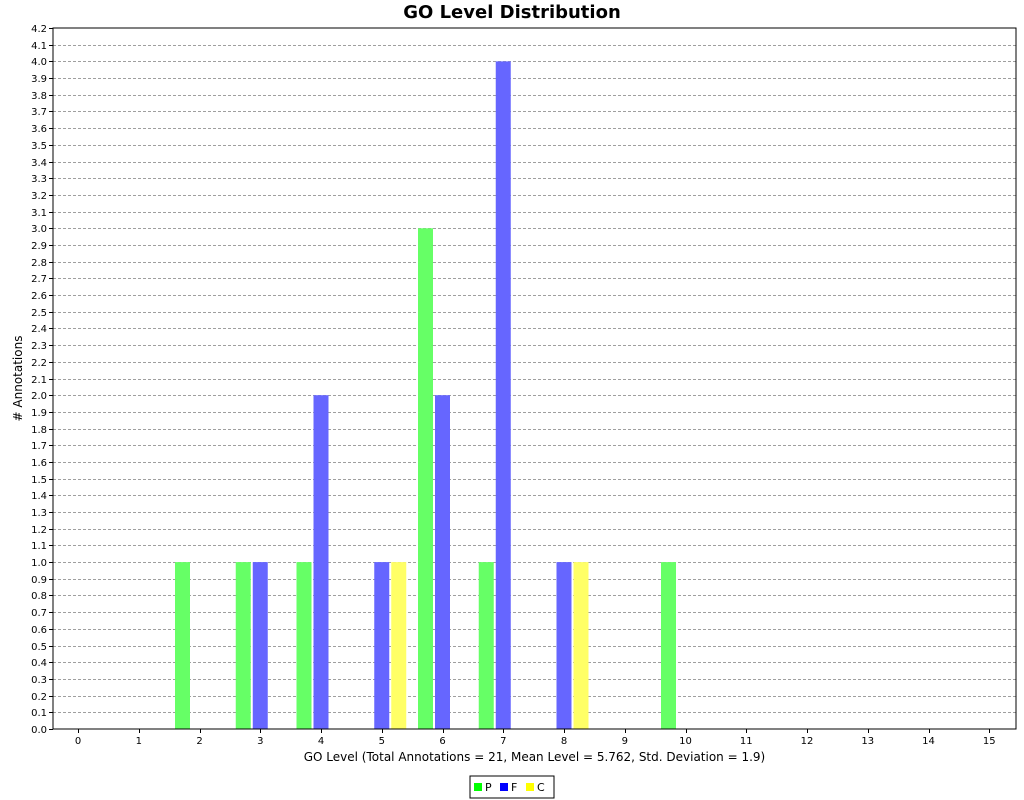 The height and width of the screenshot is (800, 1024). I want to click on legend-frame, so click(512, 787).